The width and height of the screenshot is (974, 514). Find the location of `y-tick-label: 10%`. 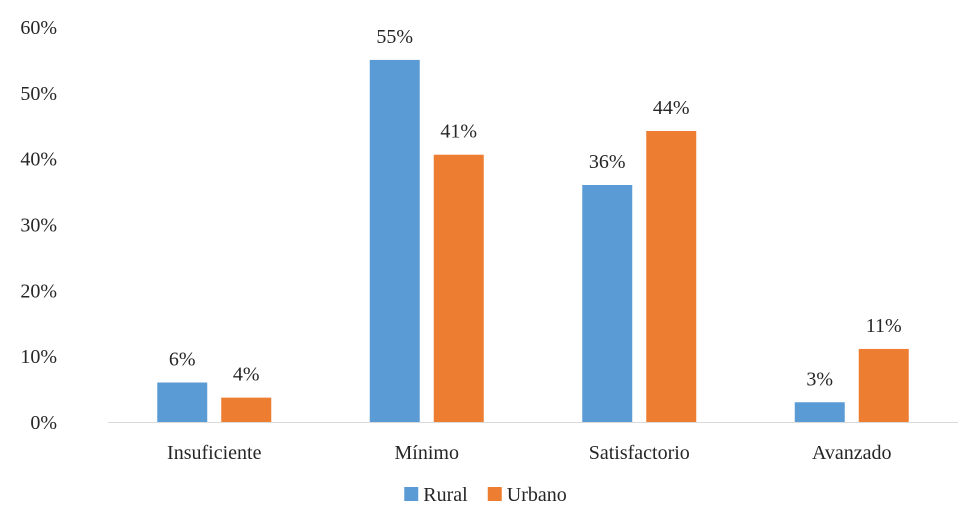

y-tick-label: 10% is located at coordinates (38, 357).